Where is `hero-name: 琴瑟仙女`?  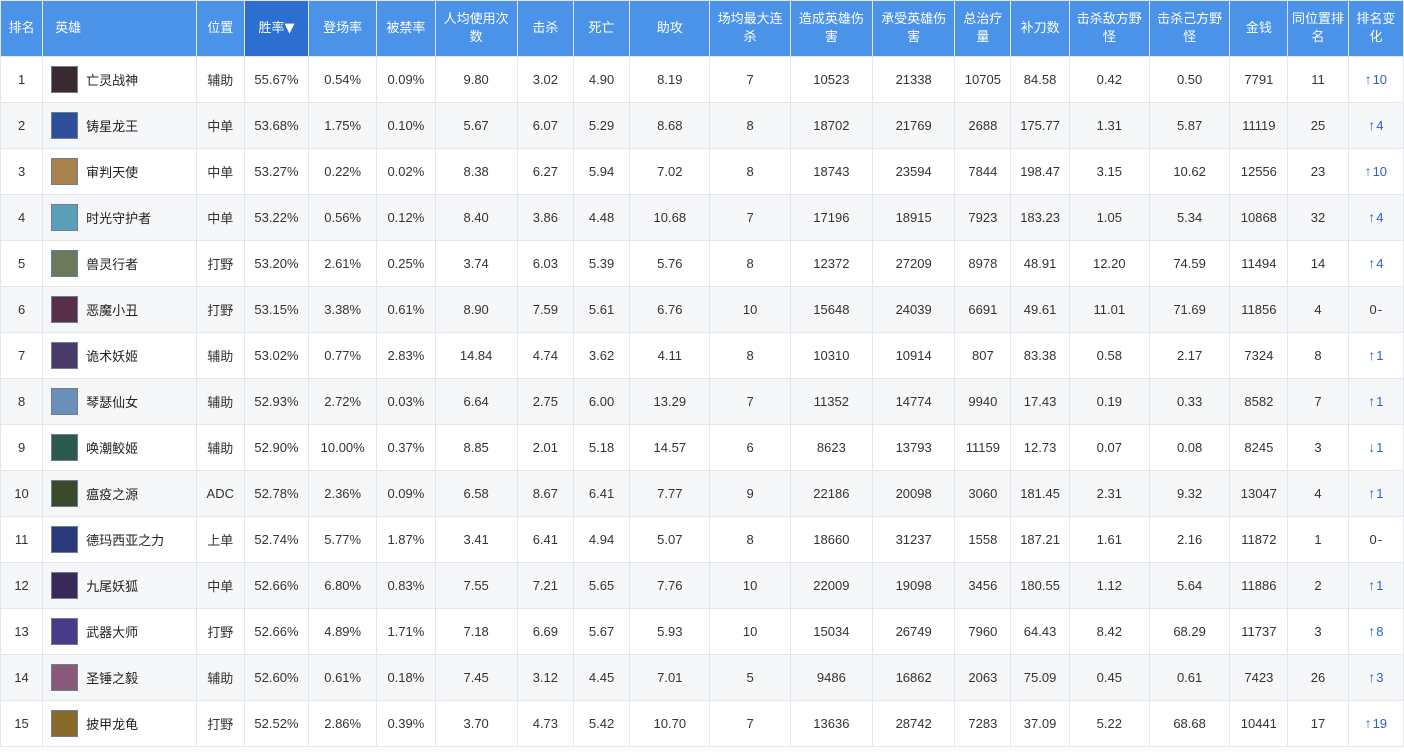 hero-name: 琴瑟仙女 is located at coordinates (112, 403).